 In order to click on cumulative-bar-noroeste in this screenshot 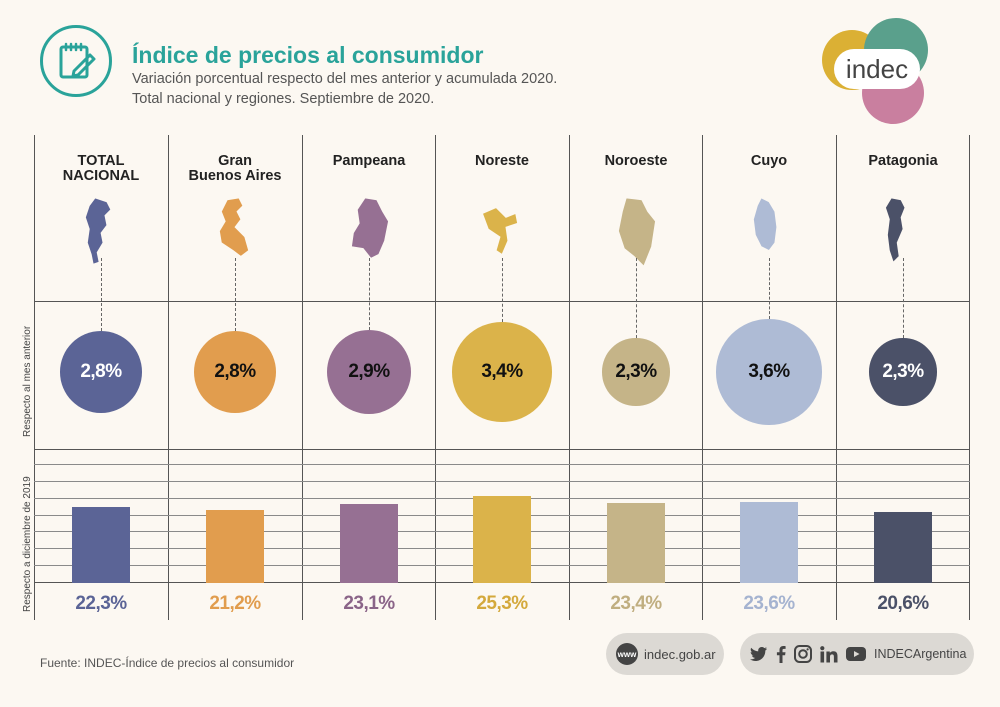, I will do `click(636, 542)`.